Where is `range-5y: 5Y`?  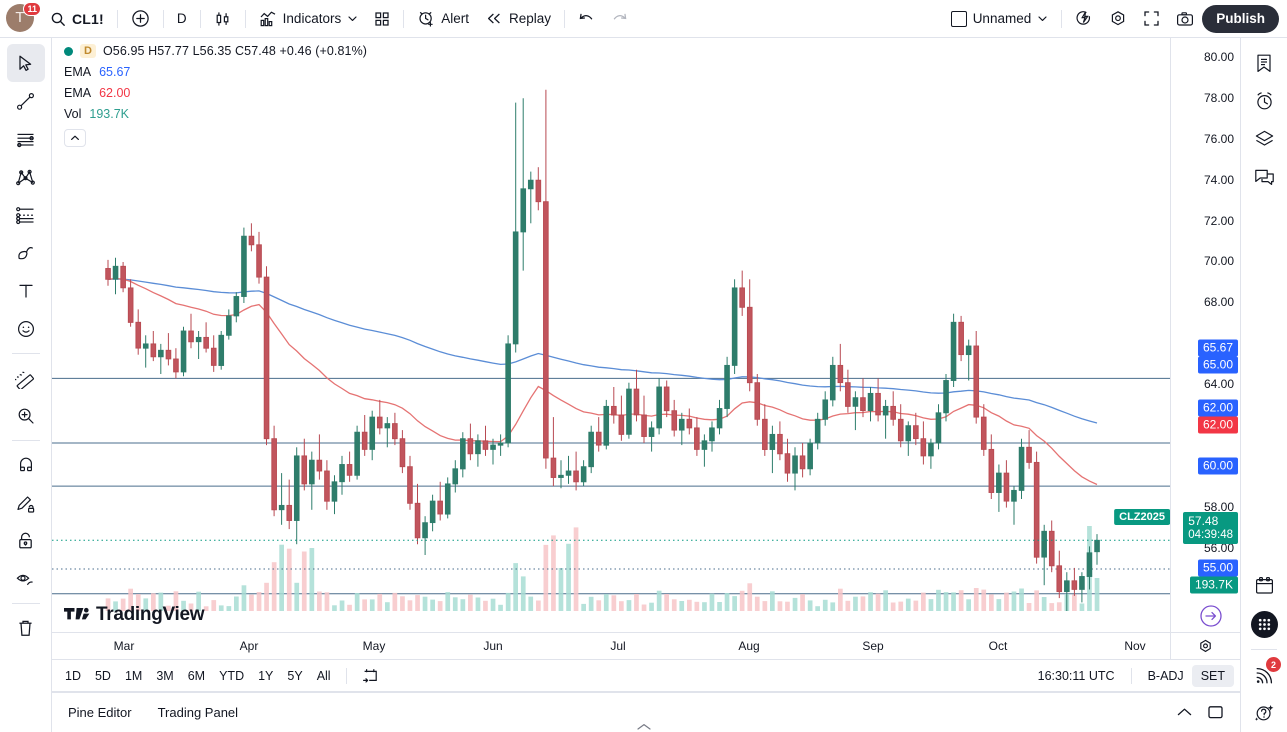 range-5y: 5Y is located at coordinates (295, 675).